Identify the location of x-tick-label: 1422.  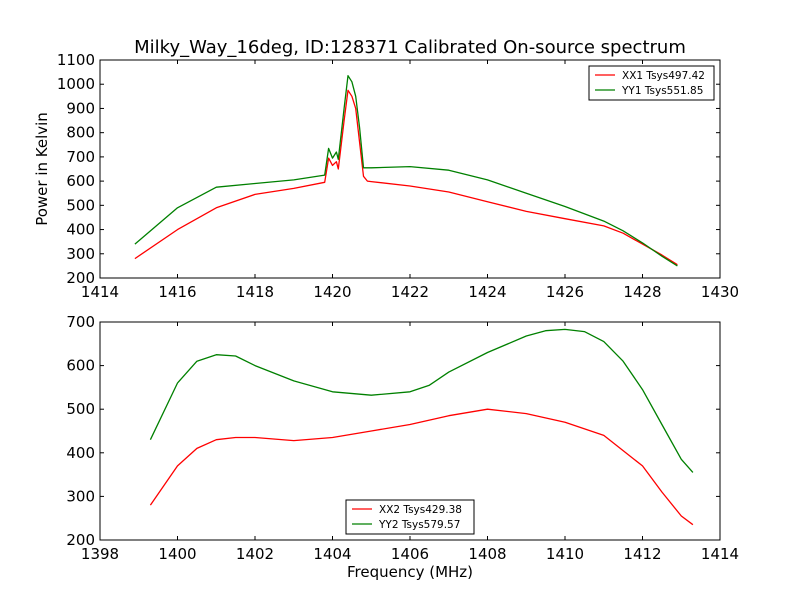
(410, 292).